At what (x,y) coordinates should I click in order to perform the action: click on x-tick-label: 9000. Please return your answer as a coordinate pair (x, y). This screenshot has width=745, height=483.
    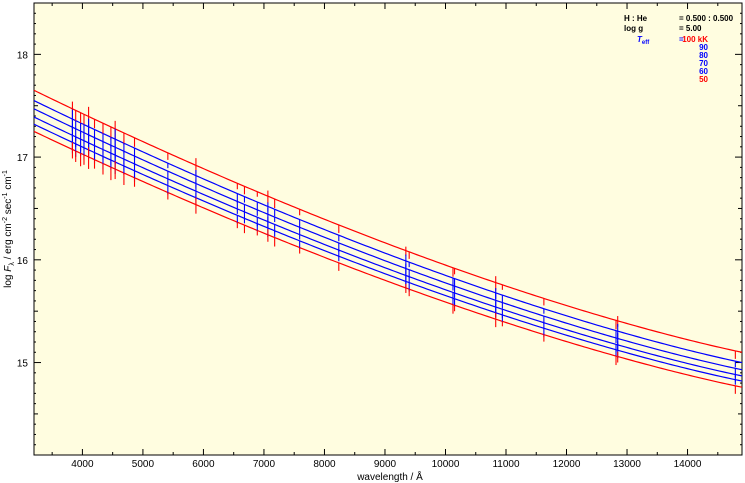
    Looking at the image, I should click on (385, 464).